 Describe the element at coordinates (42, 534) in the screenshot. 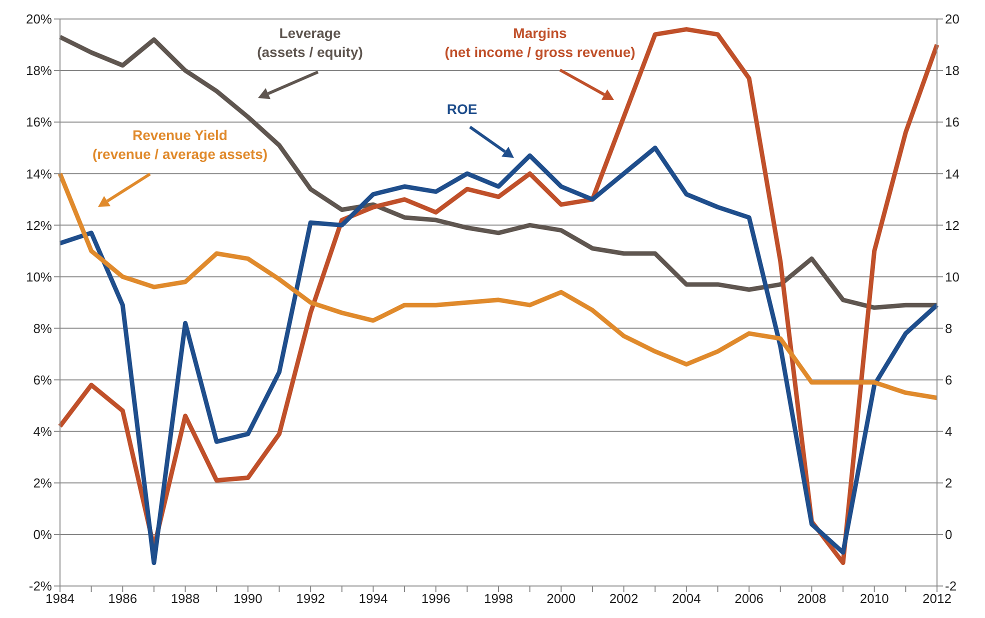

I see `y-tick-label: 0%` at that location.